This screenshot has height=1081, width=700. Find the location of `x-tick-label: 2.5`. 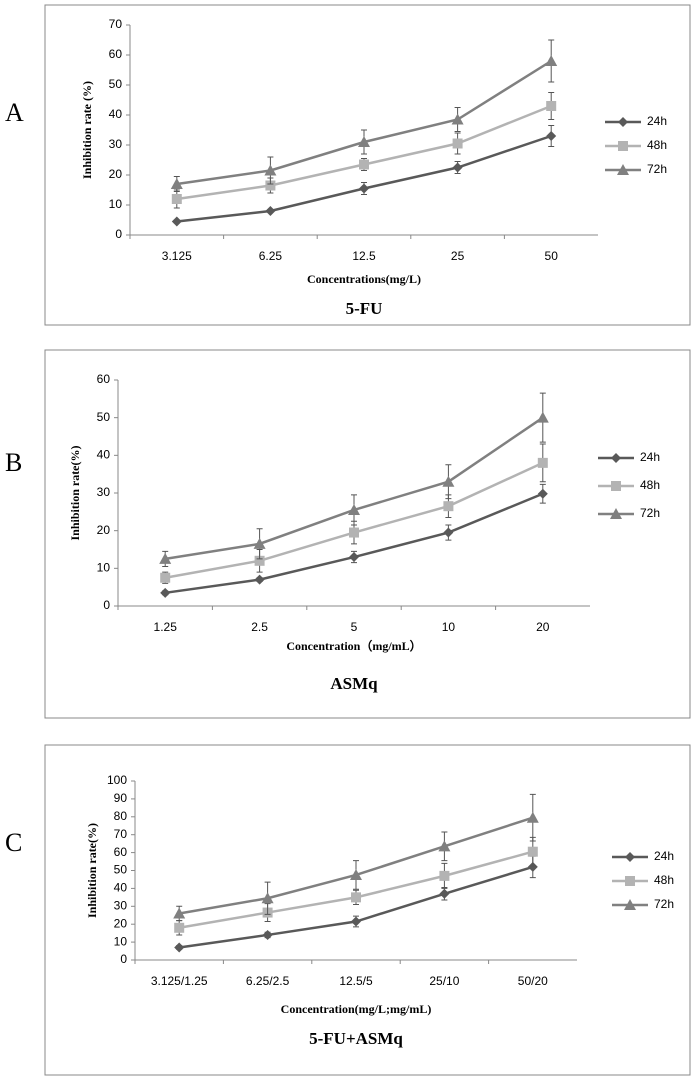

x-tick-label: 2.5 is located at coordinates (259, 627).